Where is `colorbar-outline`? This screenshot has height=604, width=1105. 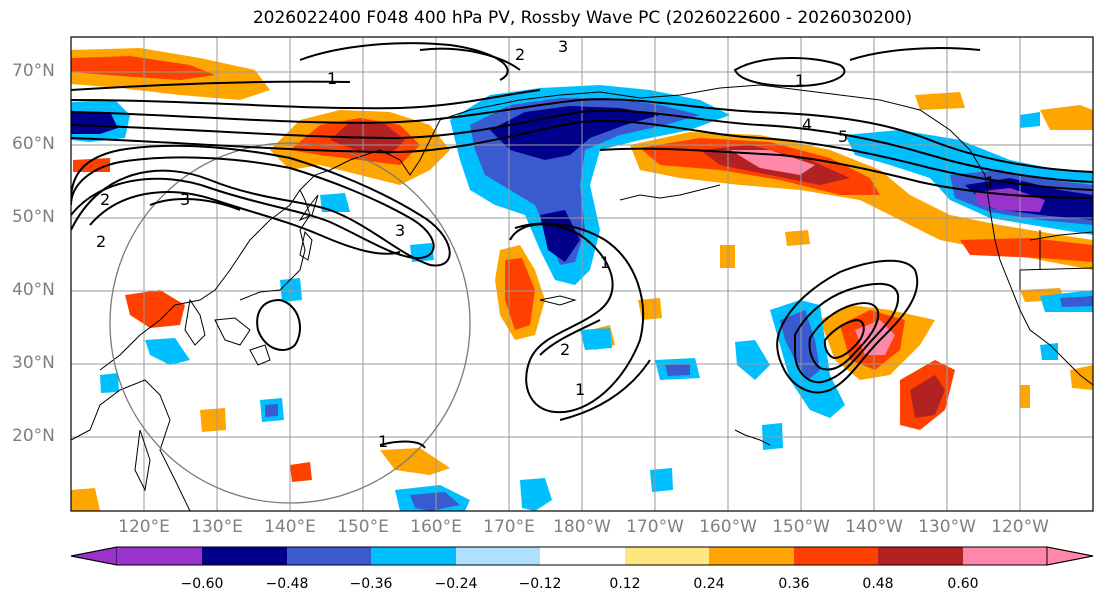
colorbar-outline is located at coordinates (582, 556).